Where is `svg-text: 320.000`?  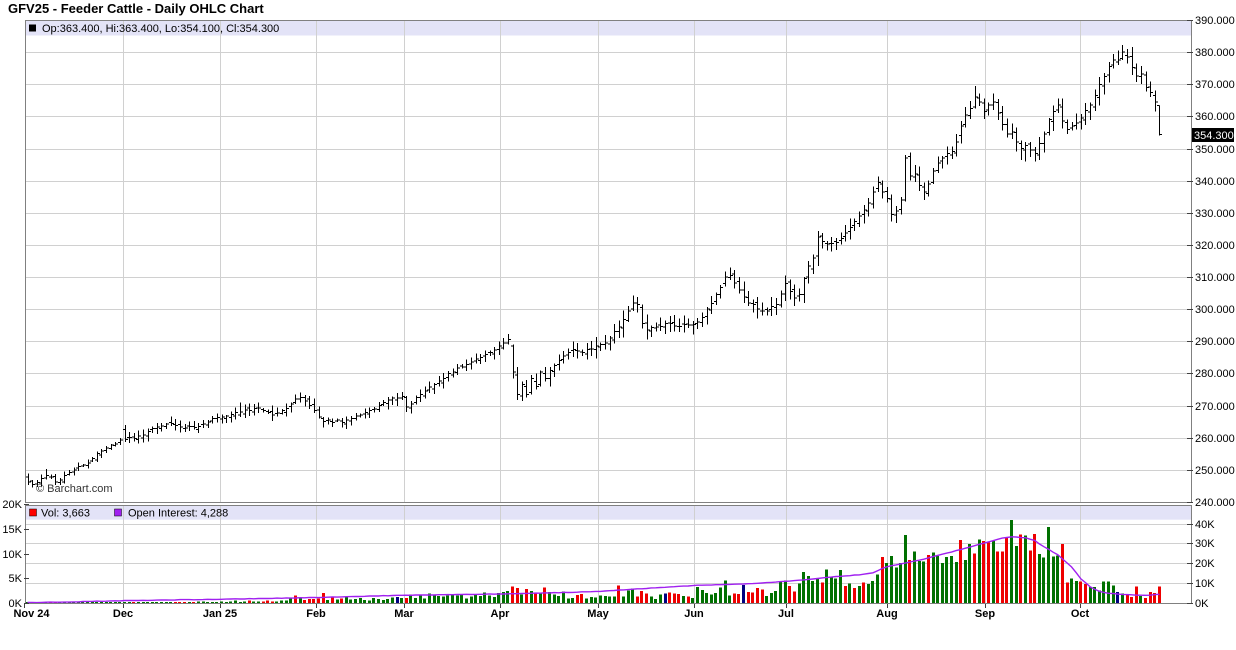
svg-text: 320.000 is located at coordinates (1215, 246).